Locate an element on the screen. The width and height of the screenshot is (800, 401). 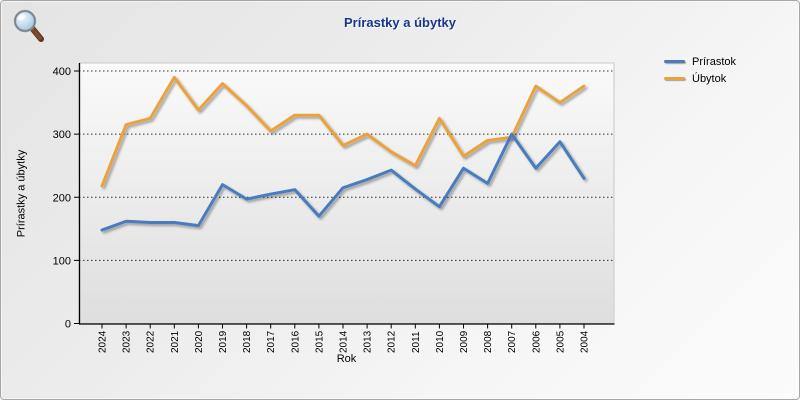
y-tick-label-0: 0 is located at coordinates (68, 325).